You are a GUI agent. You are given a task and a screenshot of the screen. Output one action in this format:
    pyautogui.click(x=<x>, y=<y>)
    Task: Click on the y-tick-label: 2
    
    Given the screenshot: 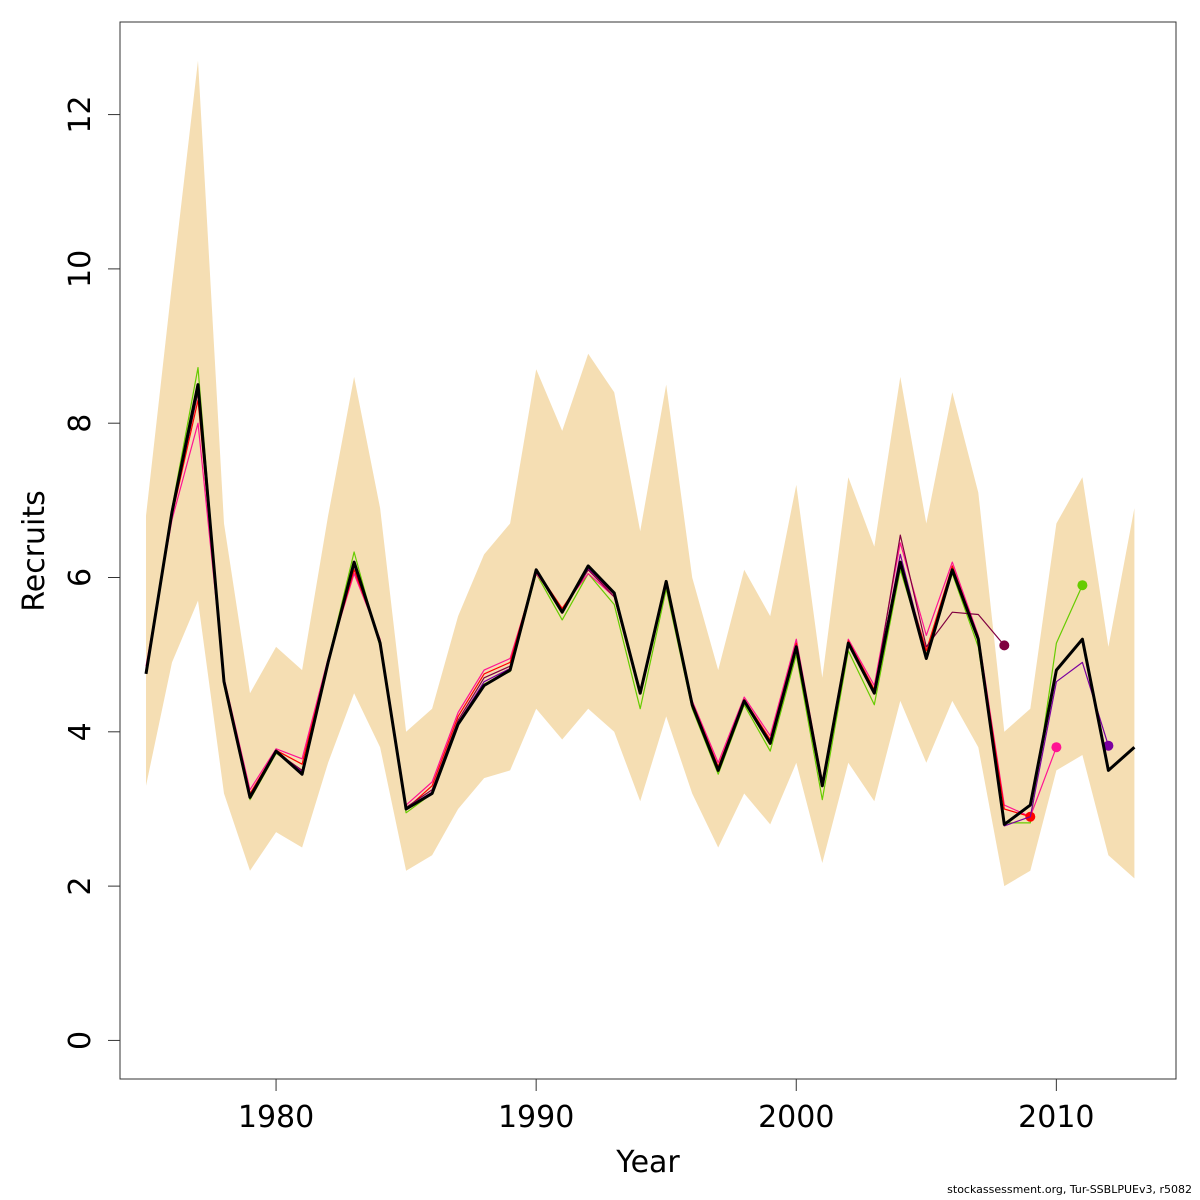 What is the action you would take?
    pyautogui.click(x=80, y=886)
    